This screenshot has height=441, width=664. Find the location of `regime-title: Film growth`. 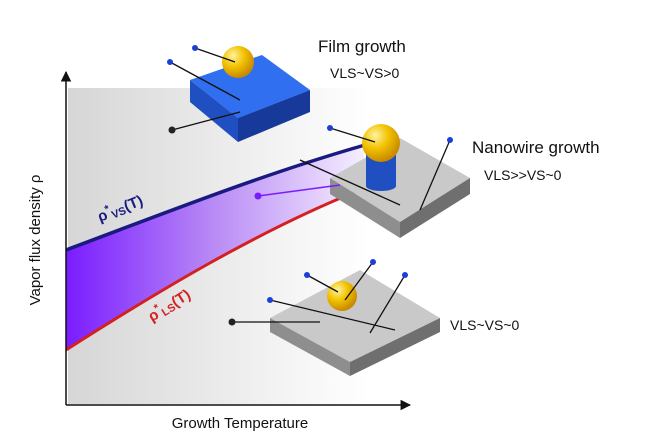

regime-title: Film growth is located at coordinates (362, 46).